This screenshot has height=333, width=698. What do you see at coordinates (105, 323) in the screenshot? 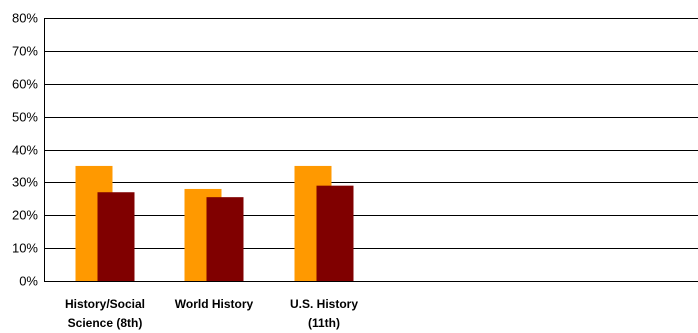
I see `x-category-label: Science (8th)` at bounding box center [105, 323].